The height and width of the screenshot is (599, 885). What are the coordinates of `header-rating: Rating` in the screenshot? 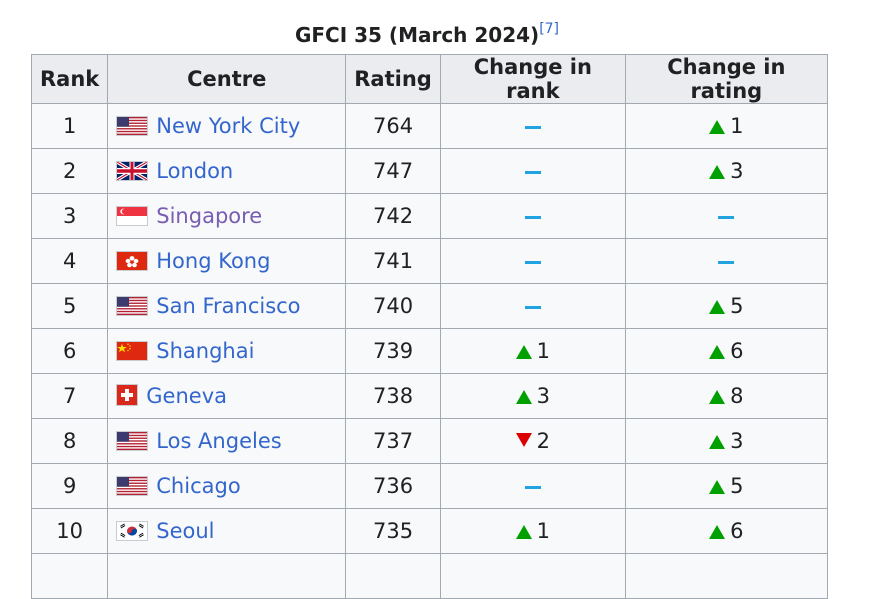 It's located at (393, 79).